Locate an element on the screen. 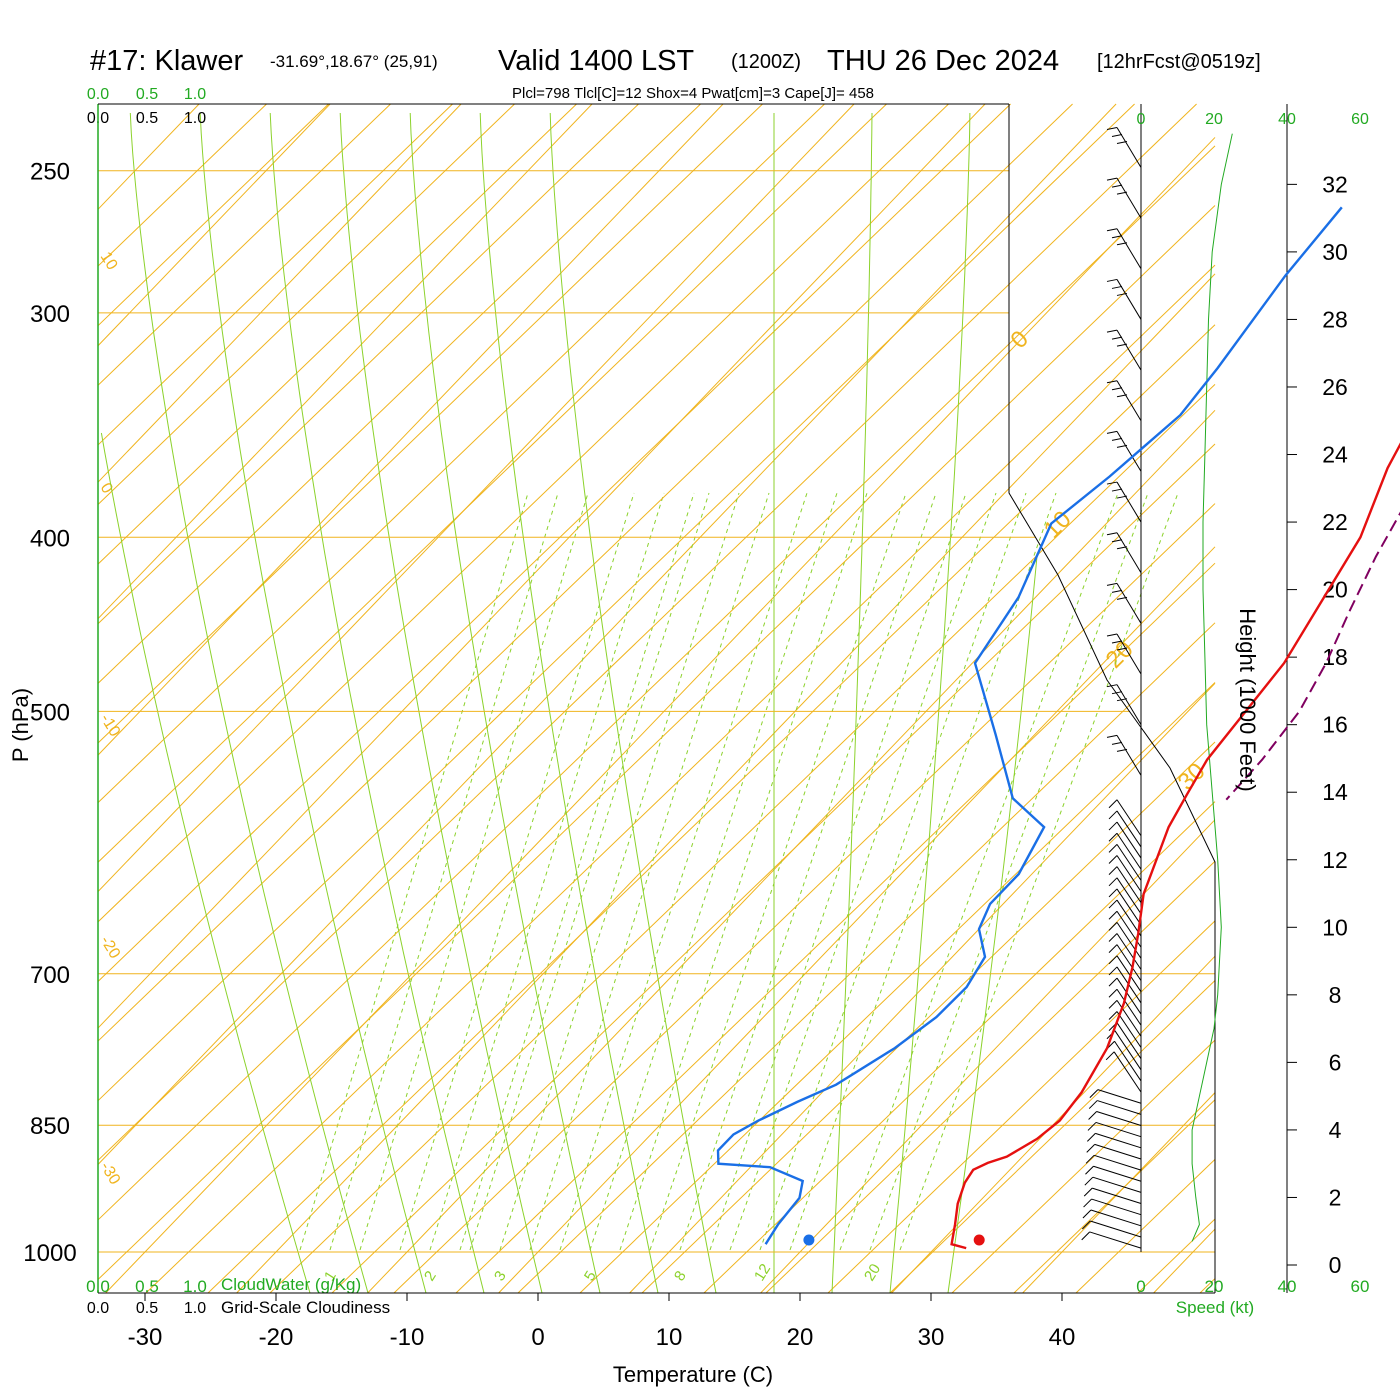 This screenshot has width=1400, height=1400. x-tick-label: 0 is located at coordinates (537, 1337).